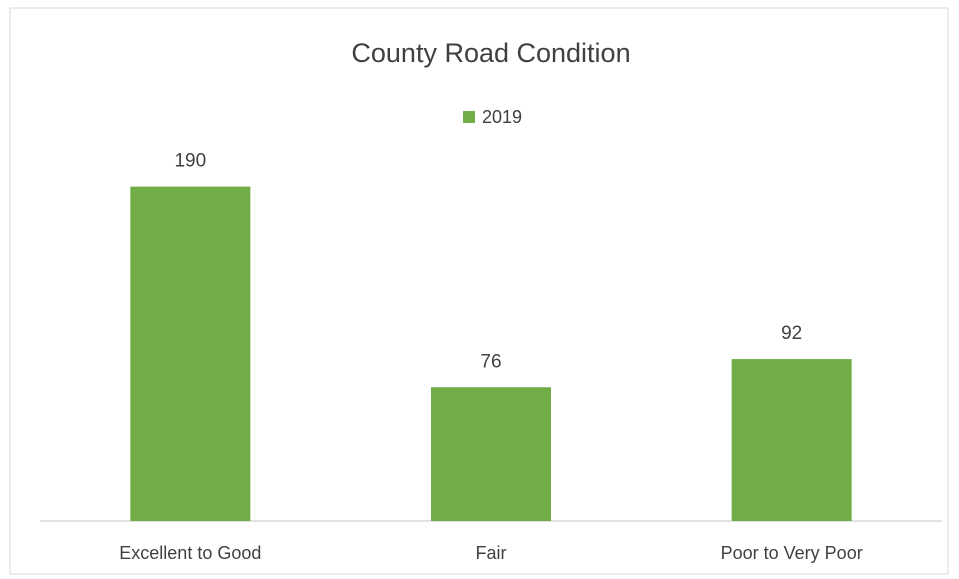  Describe the element at coordinates (490, 53) in the screenshot. I see `chart-title: County Road Condition` at that location.